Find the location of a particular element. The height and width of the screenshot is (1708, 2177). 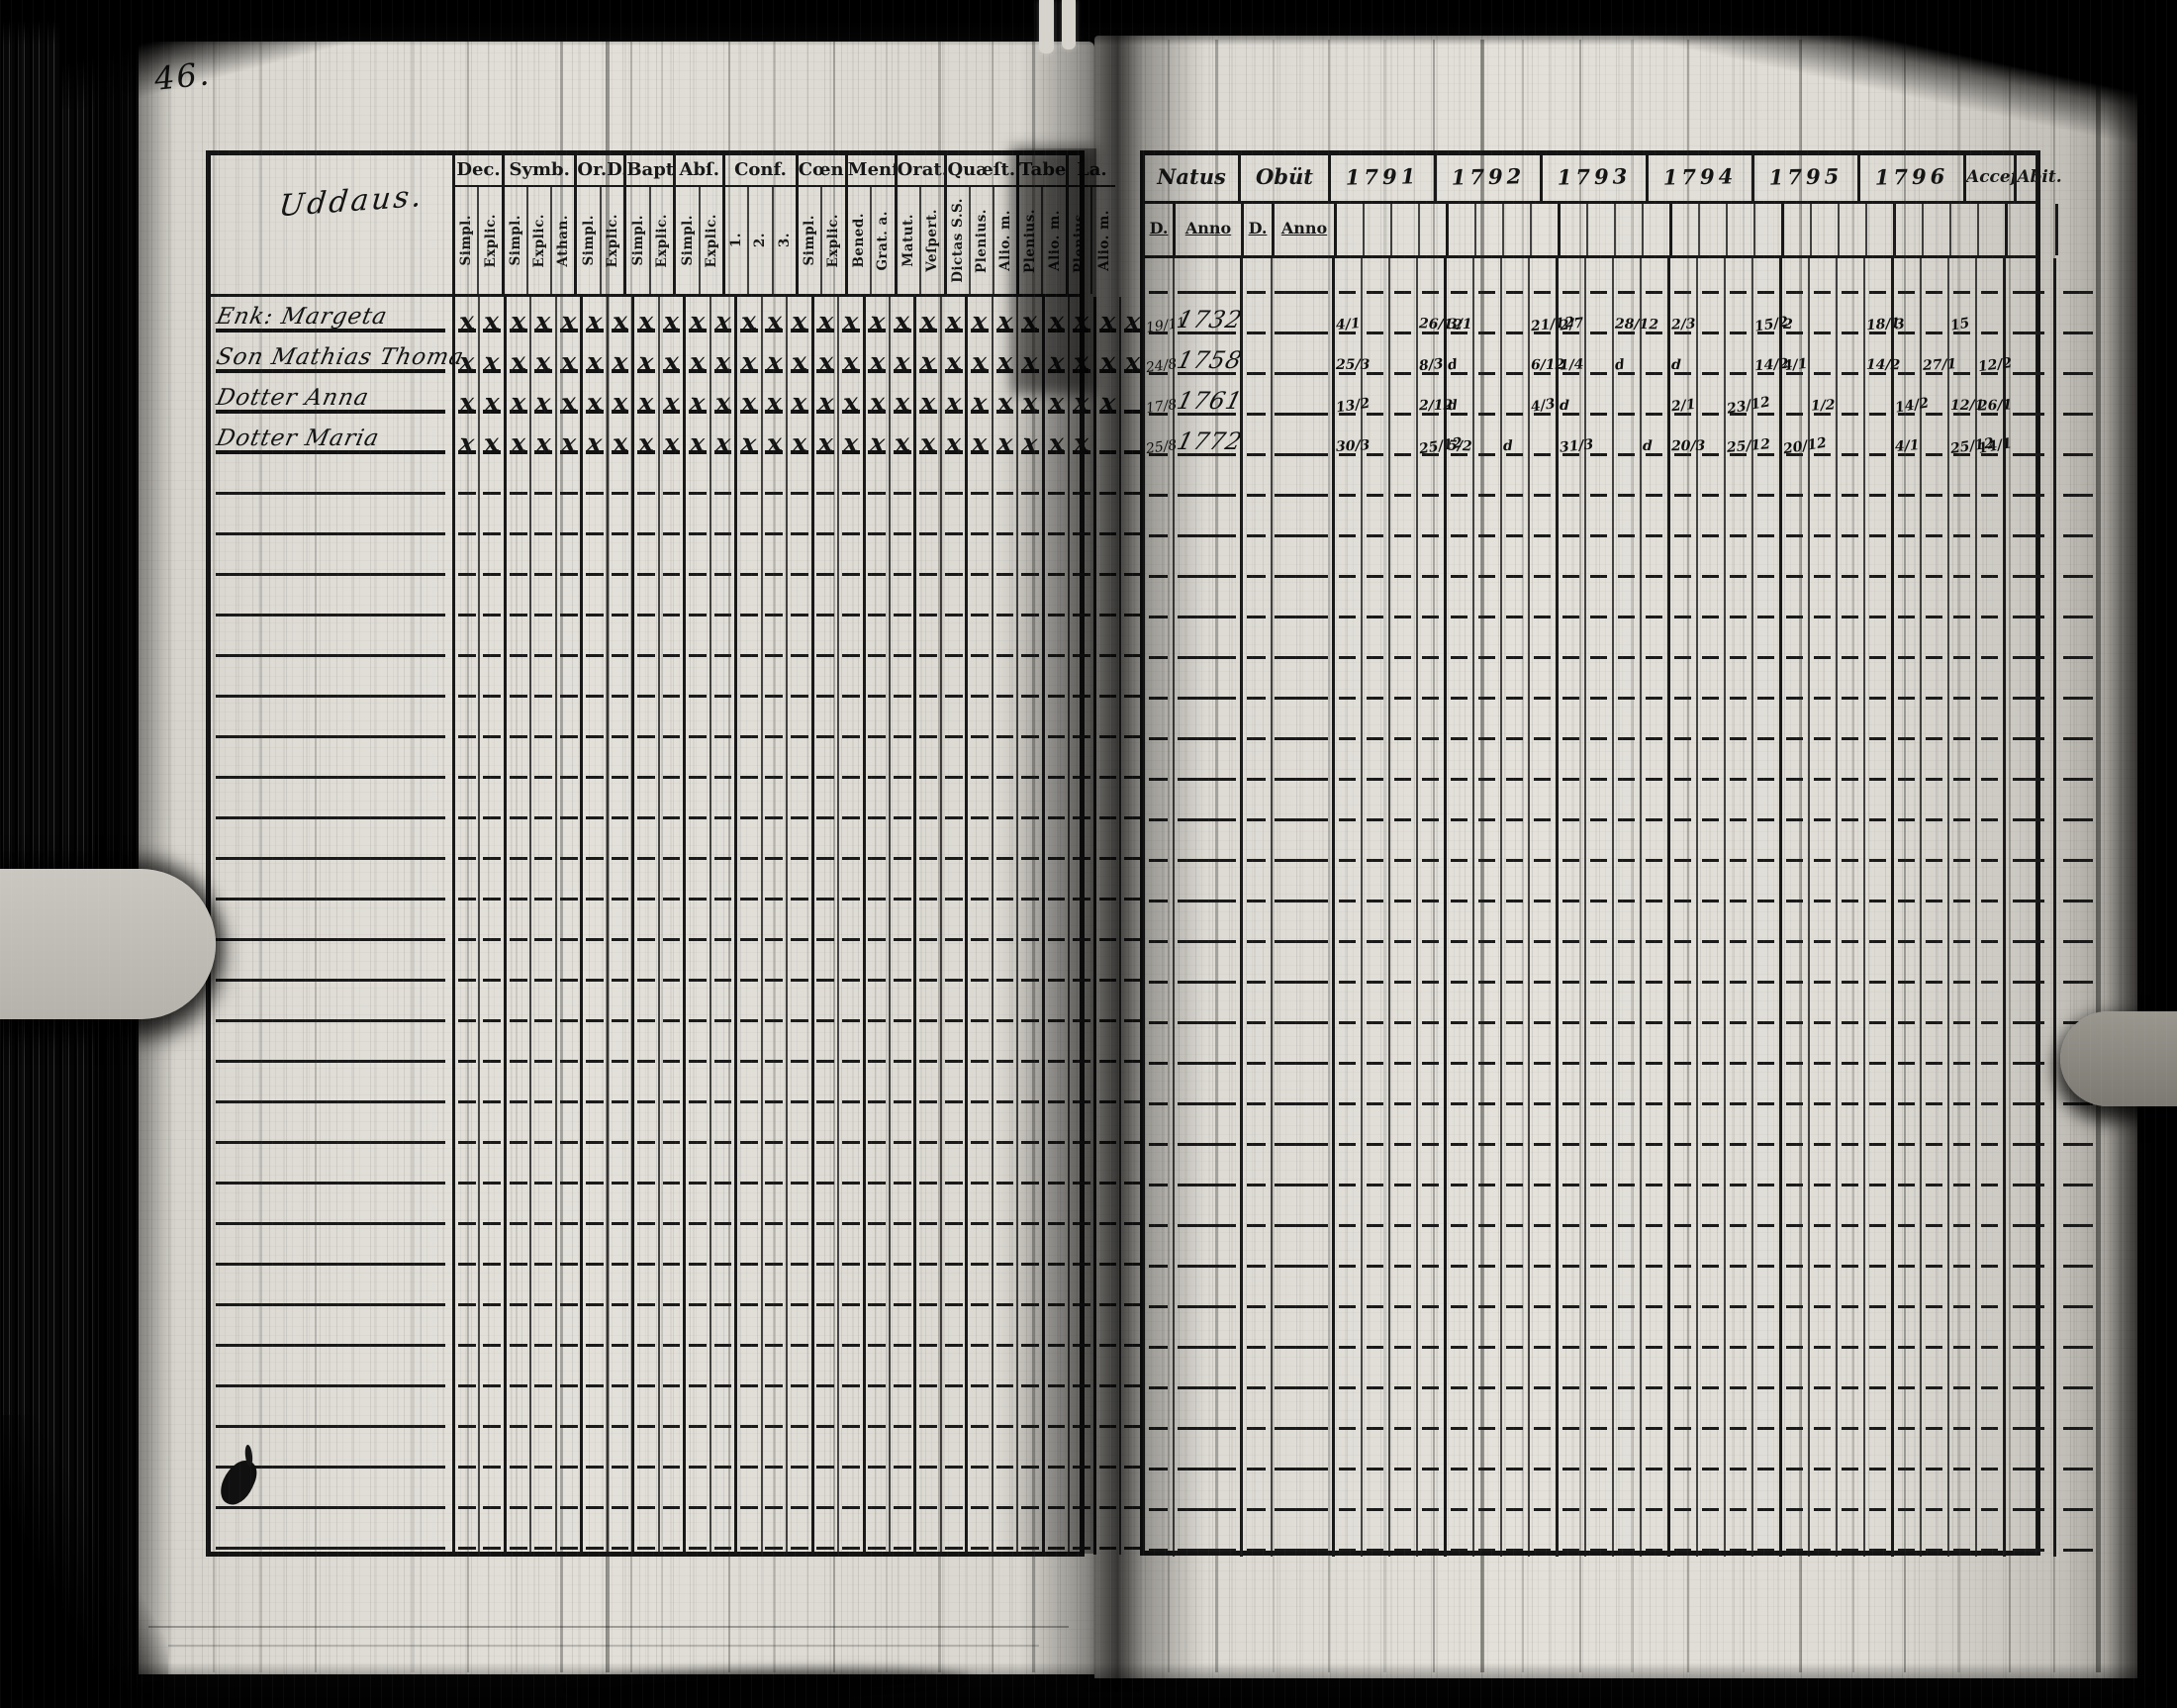

sub-header-row: Simpl. Explic. Athan. is located at coordinates (539, 240).